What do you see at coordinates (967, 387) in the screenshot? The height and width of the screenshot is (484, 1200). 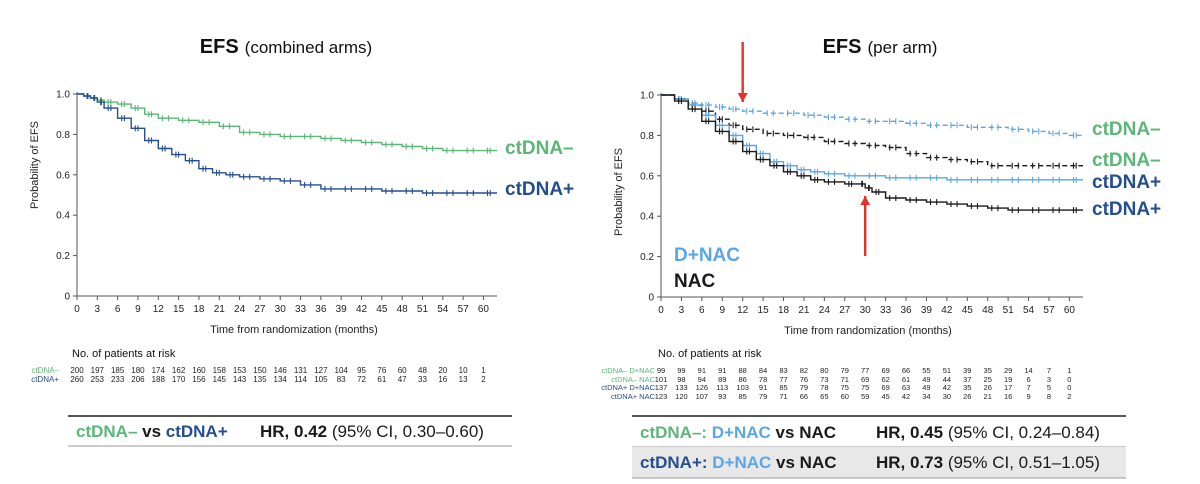 I see `risk-cell: 35` at bounding box center [967, 387].